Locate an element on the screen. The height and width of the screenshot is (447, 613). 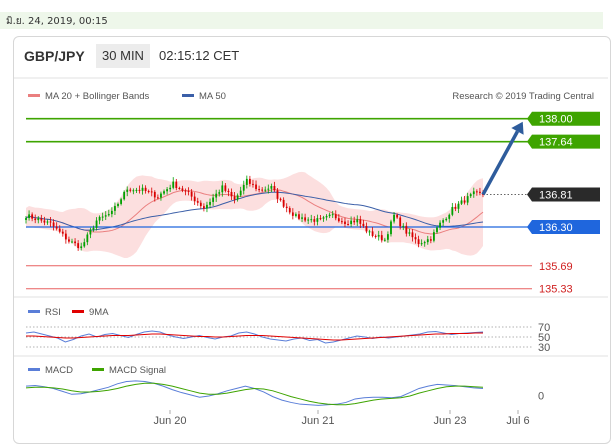
support-price-label: 135.33 is located at coordinates (556, 290).